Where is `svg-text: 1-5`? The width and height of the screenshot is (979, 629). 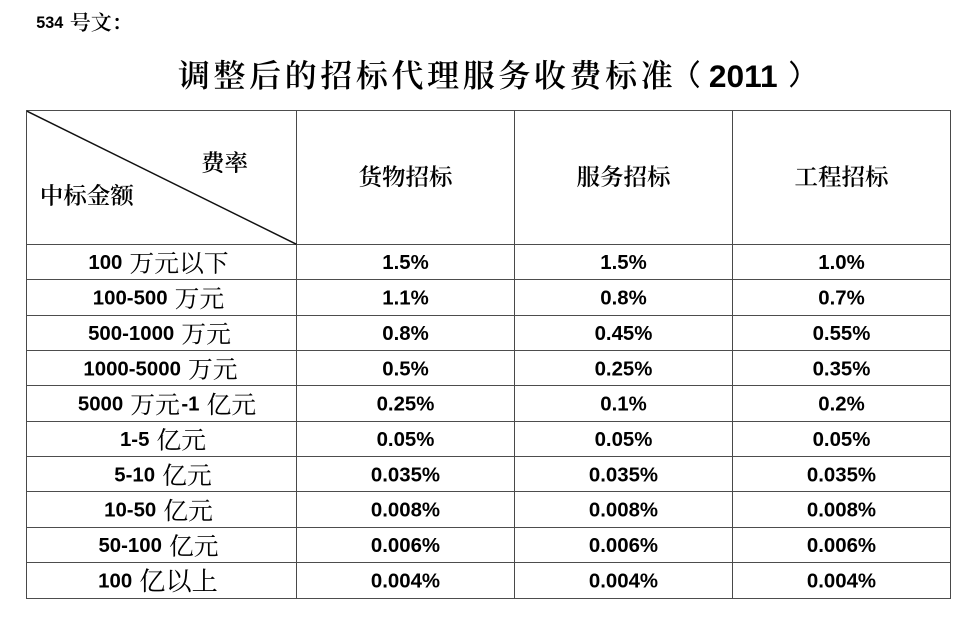
svg-text: 1-5 is located at coordinates (134, 440).